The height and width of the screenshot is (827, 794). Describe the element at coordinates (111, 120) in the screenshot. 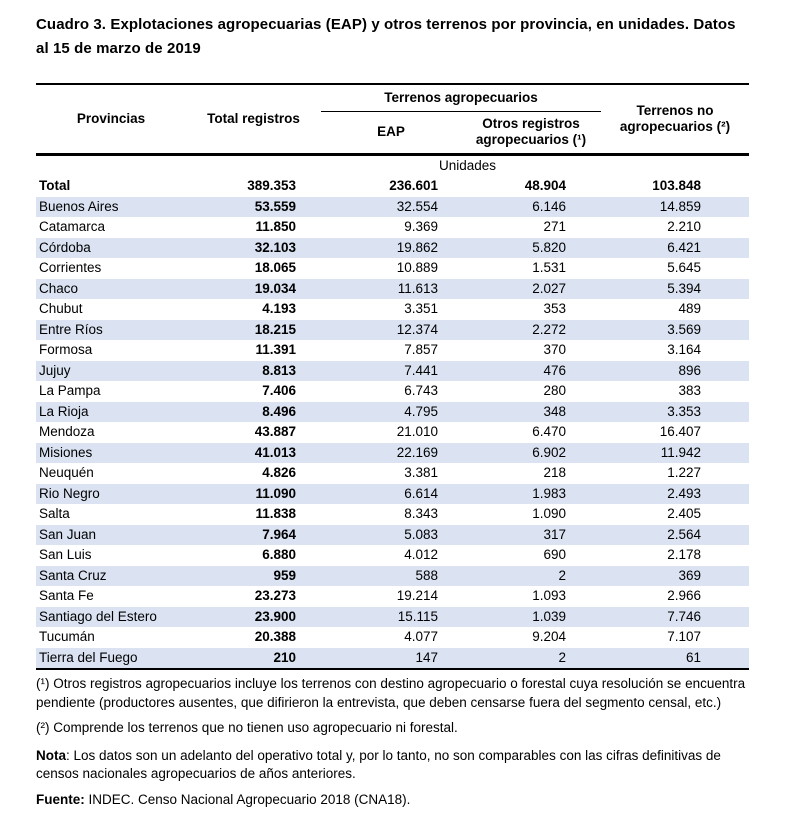

I see `col-header-provincias: Provincias` at that location.